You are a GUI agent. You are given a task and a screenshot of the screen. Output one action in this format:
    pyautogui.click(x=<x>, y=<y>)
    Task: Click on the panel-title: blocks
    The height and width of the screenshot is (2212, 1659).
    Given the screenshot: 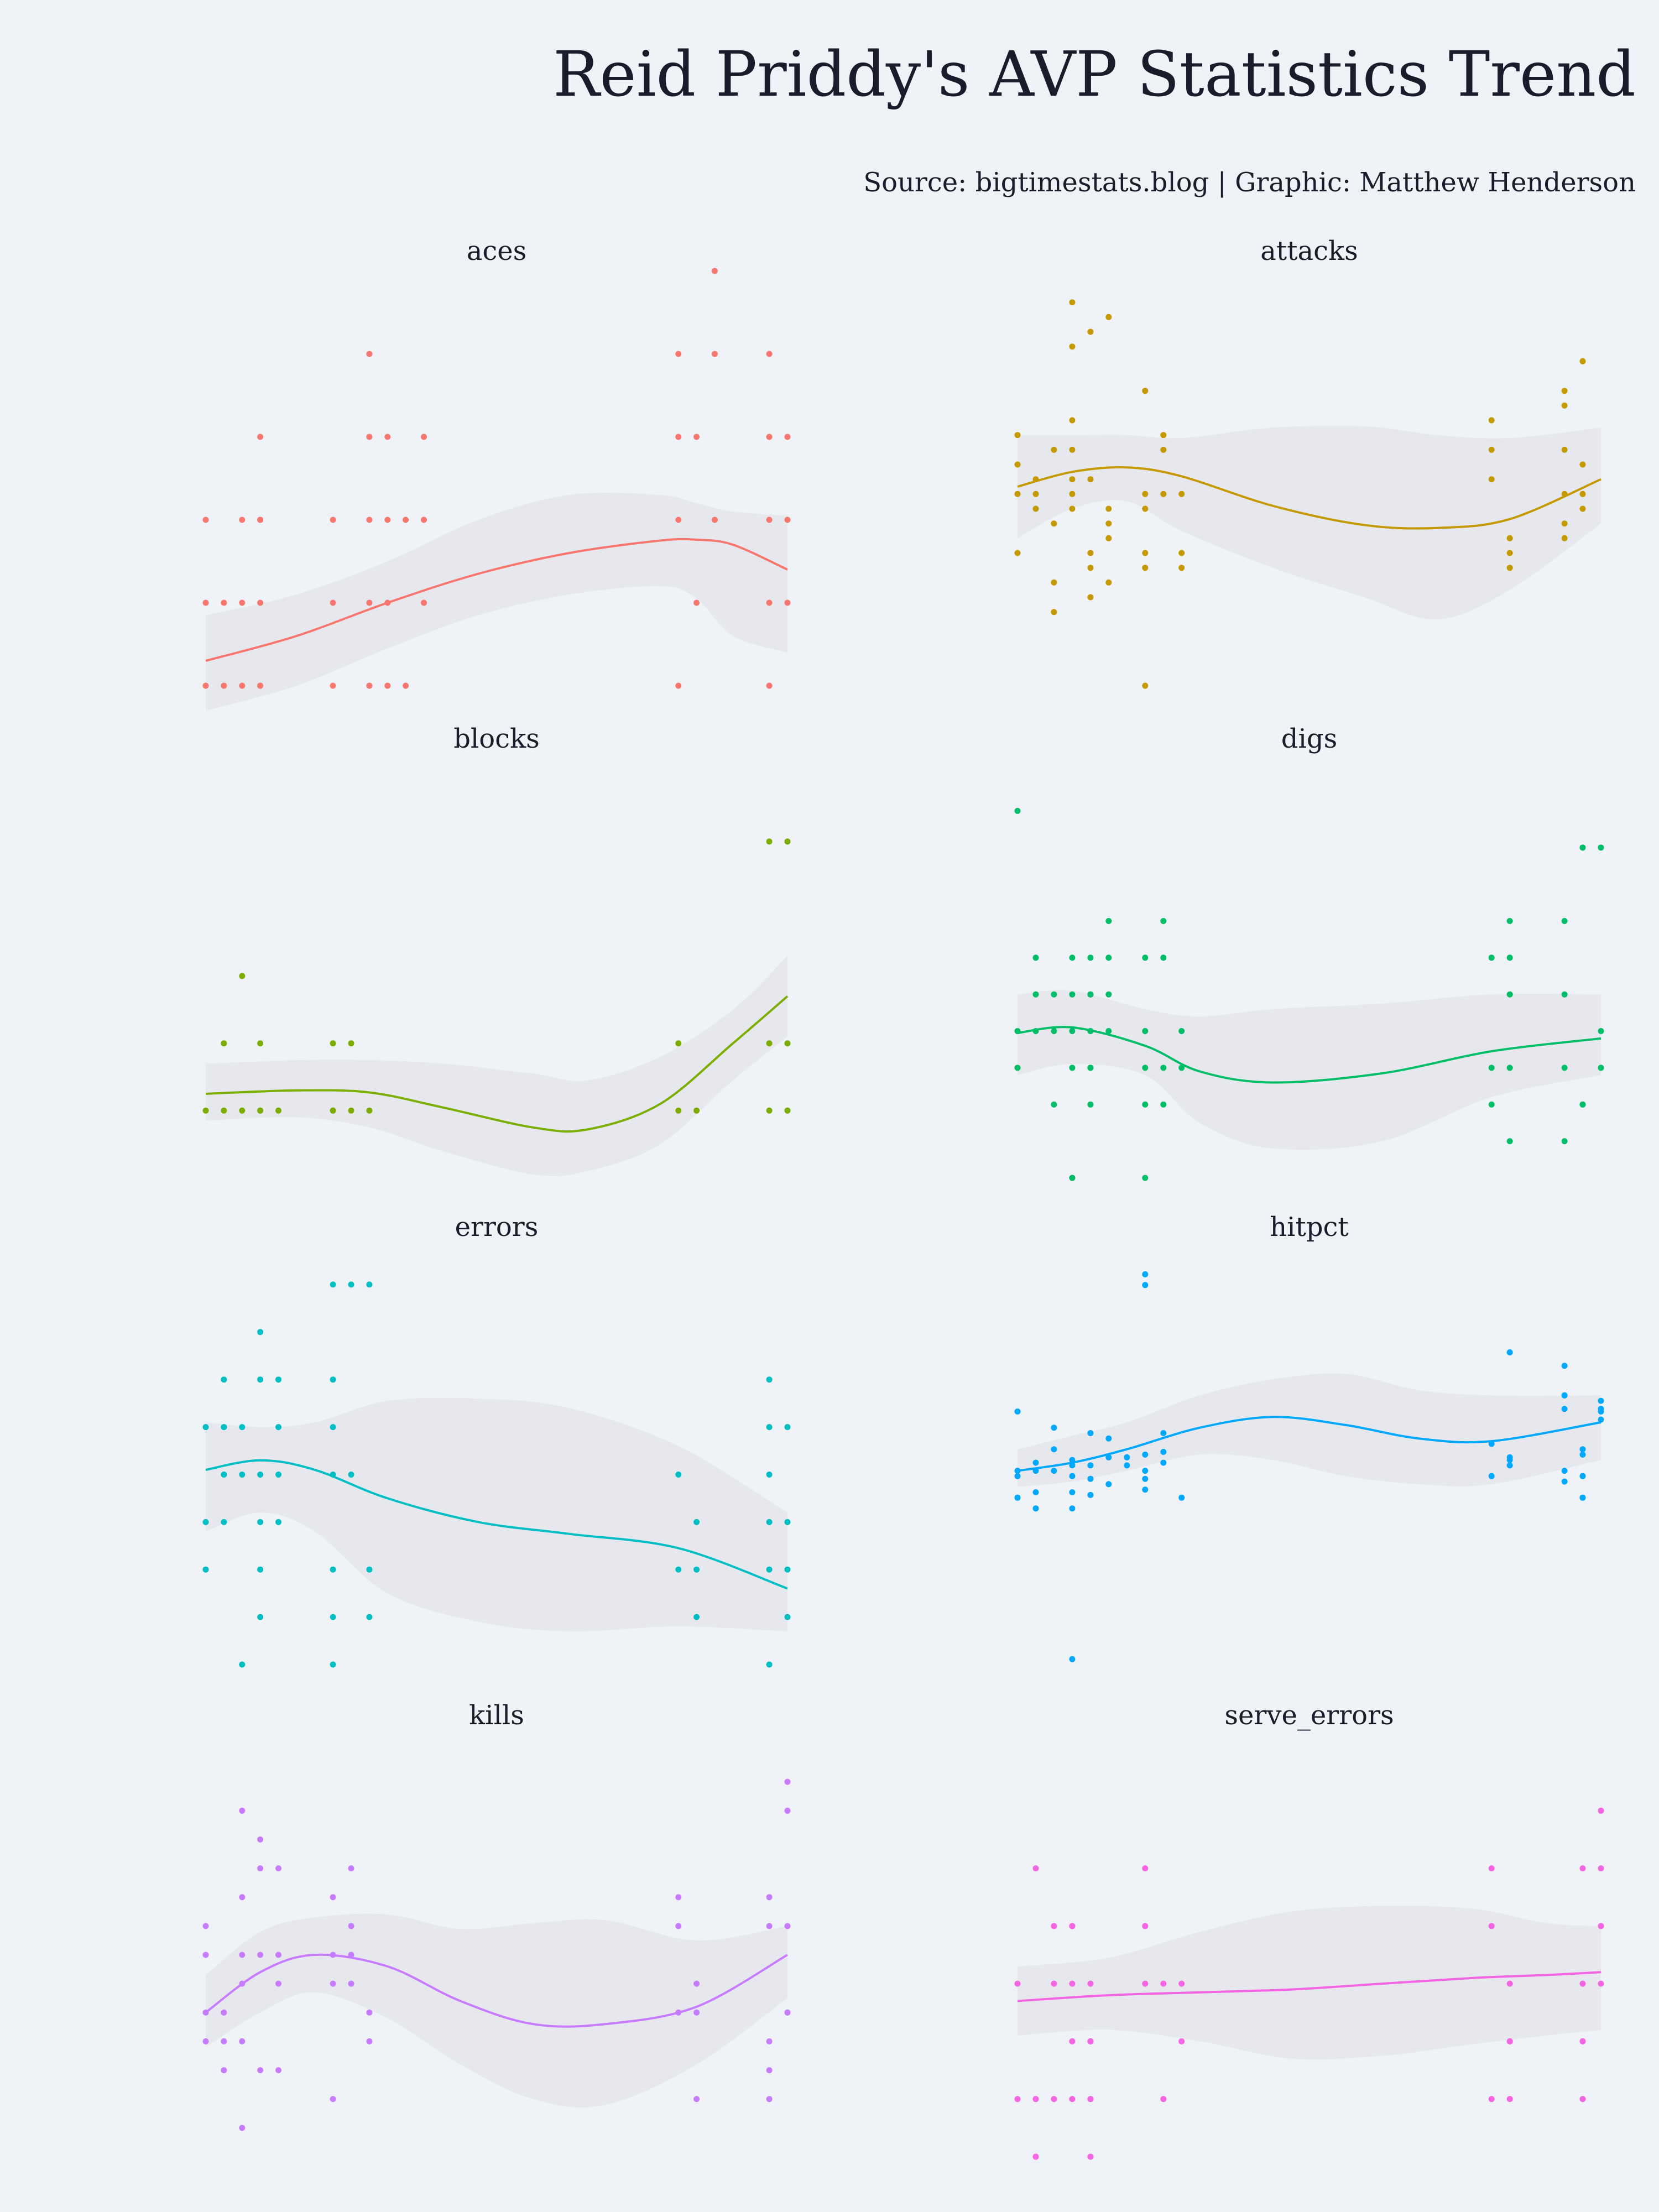 What is the action you would take?
    pyautogui.click(x=497, y=739)
    